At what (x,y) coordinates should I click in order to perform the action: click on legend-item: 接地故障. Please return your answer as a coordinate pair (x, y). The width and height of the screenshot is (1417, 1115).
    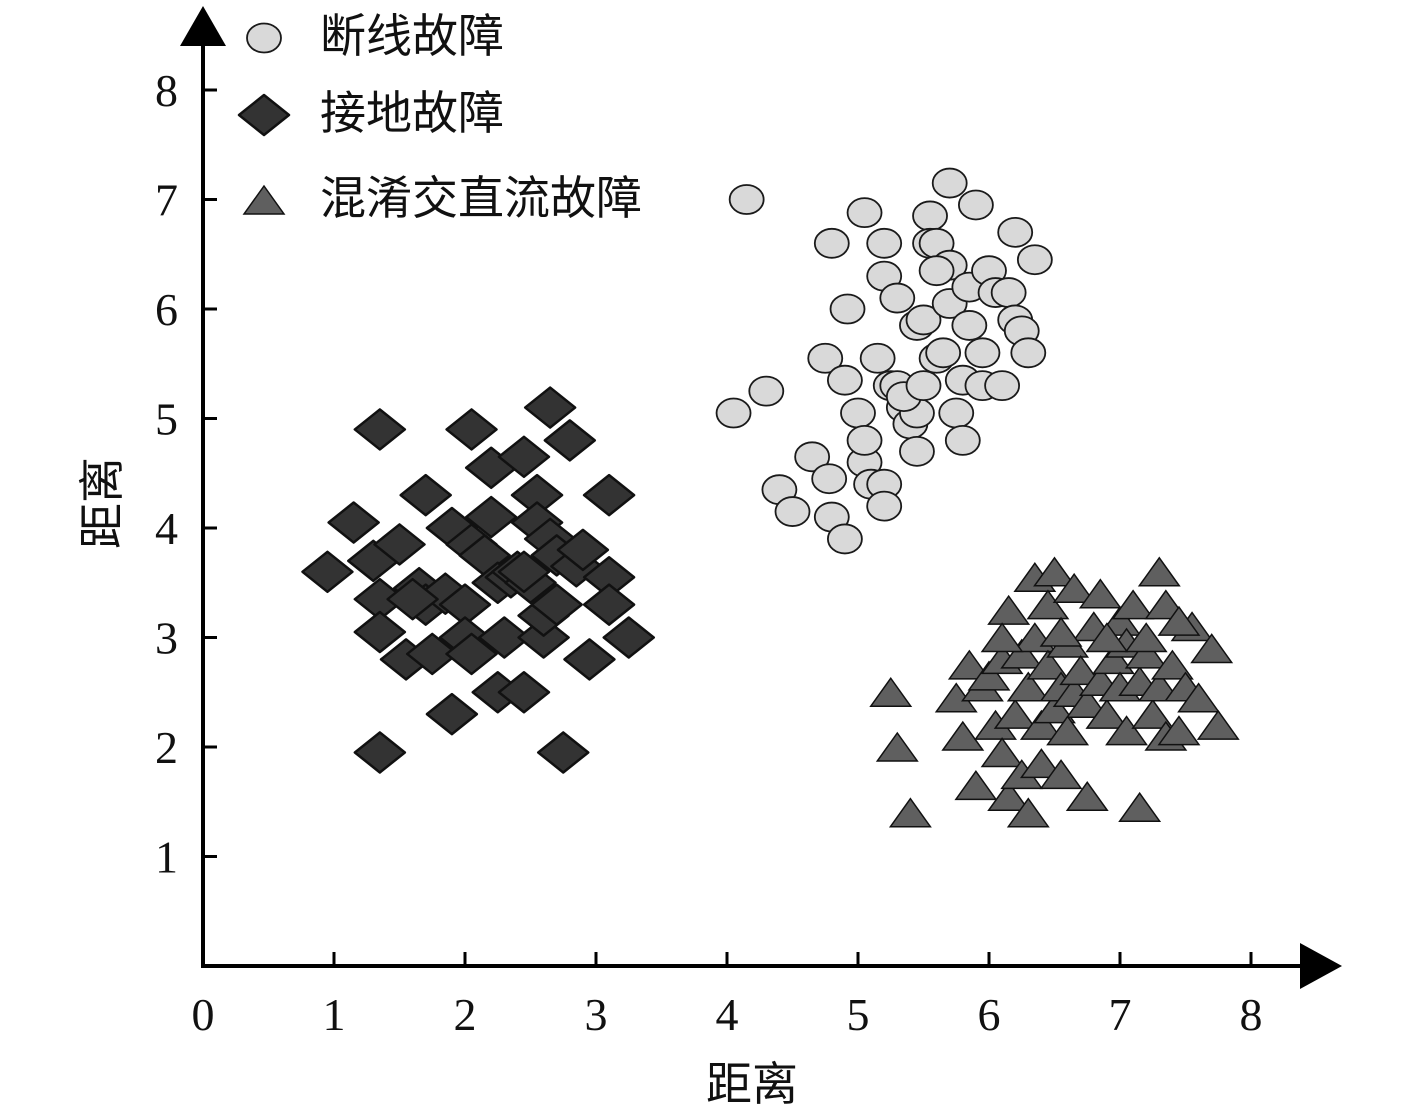
    Looking at the image, I should click on (370, 113).